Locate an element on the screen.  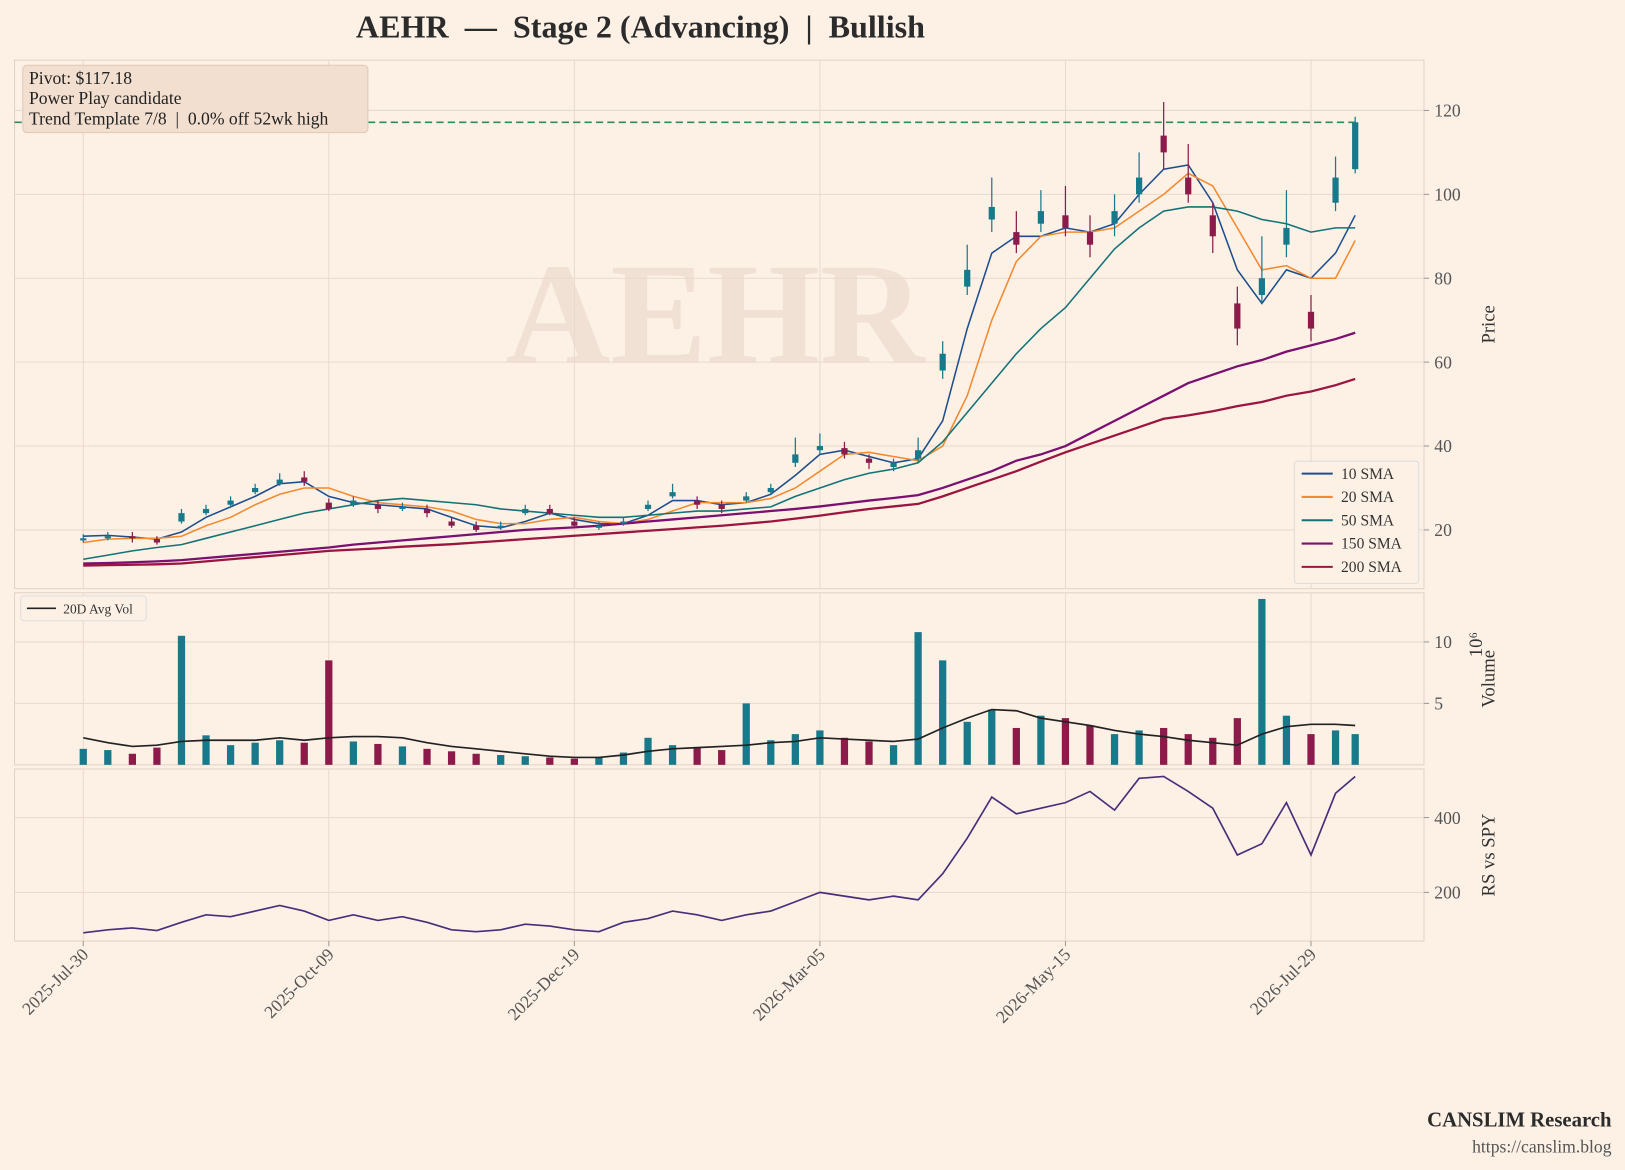
annotation-text: Trend Template 7/8 | 0.0% off 52wk high is located at coordinates (179, 118).